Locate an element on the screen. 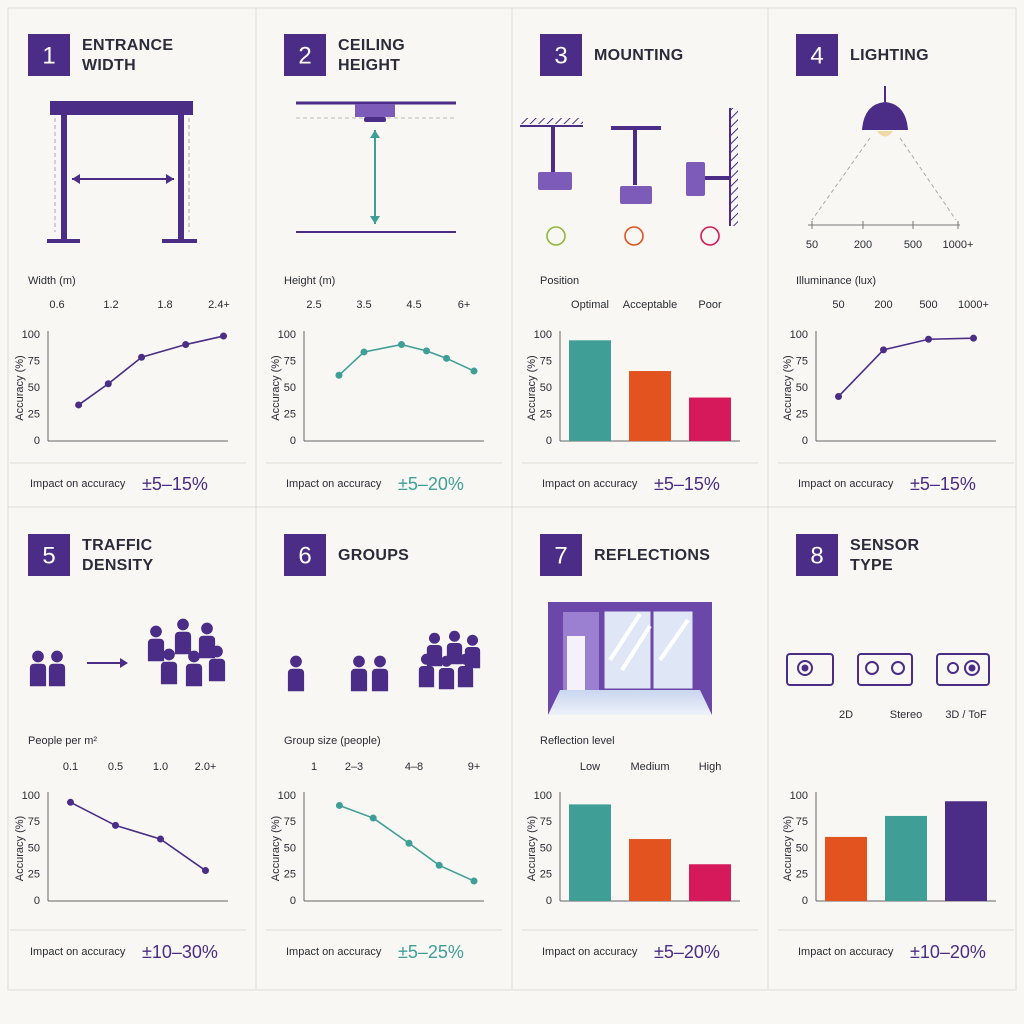  x-tick-label: 1.8 is located at coordinates (164, 305).